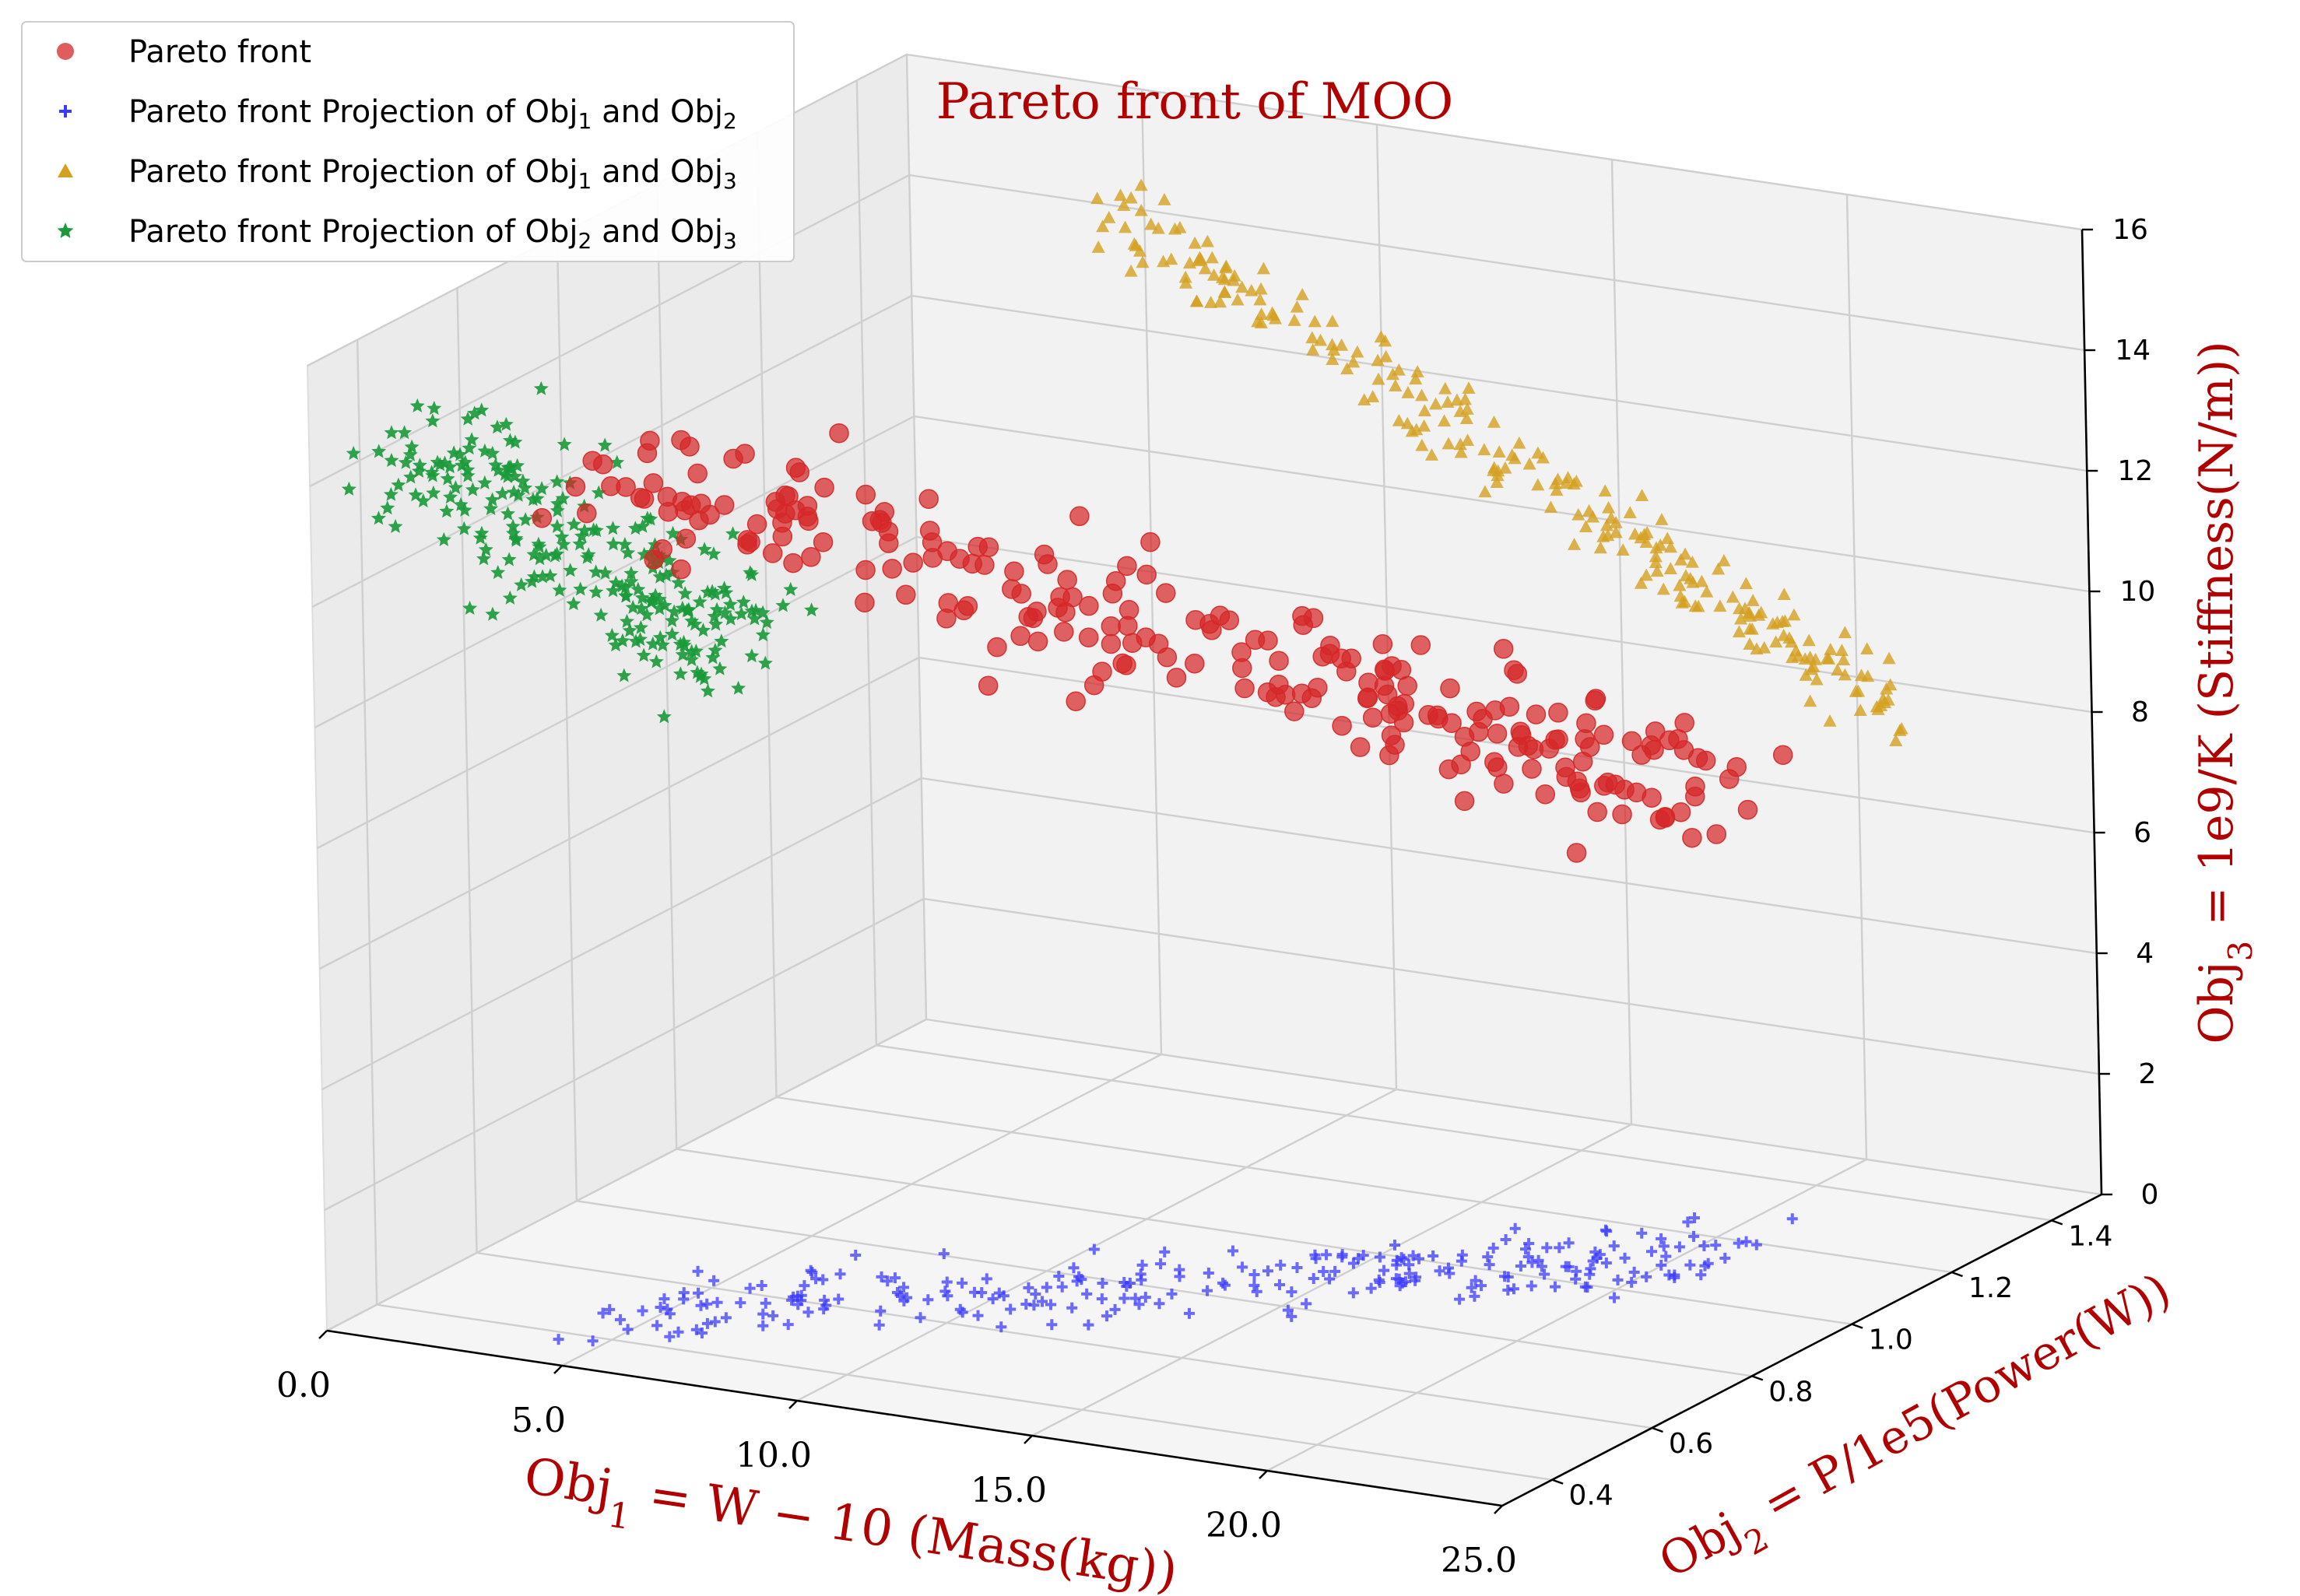  I want to click on x-axis-label-base: Obj, so click(568, 1482).